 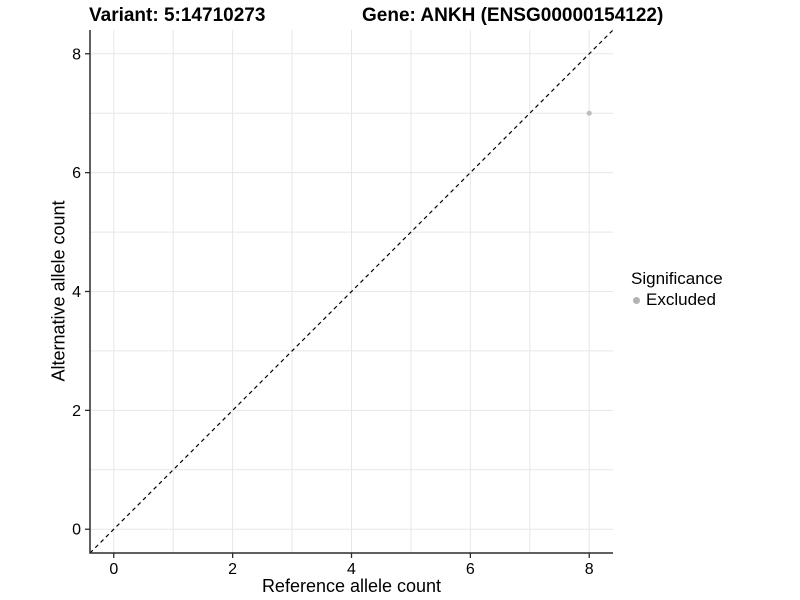 What do you see at coordinates (113, 569) in the screenshot?
I see `x-tick-label-0: 0` at bounding box center [113, 569].